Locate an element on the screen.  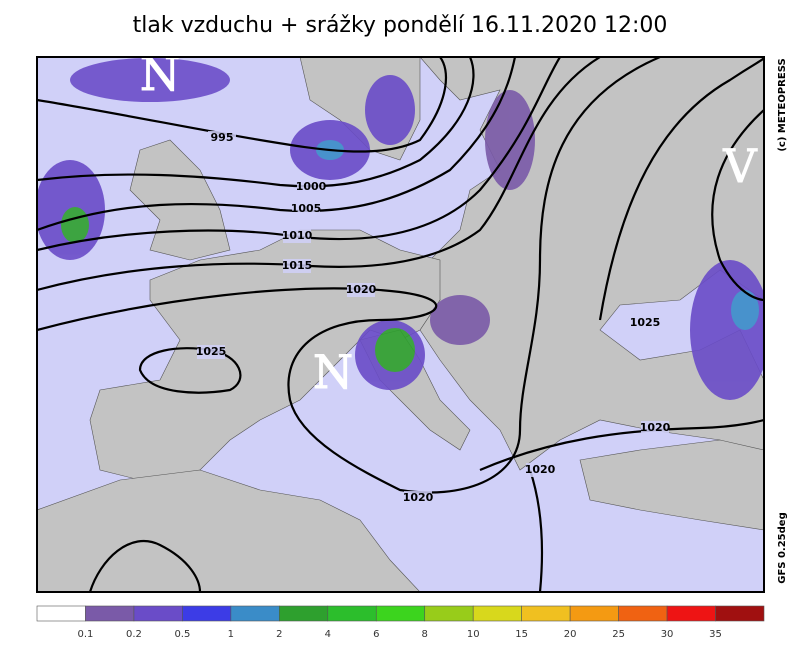
isobar-label: 1005 is located at coordinates (306, 208).